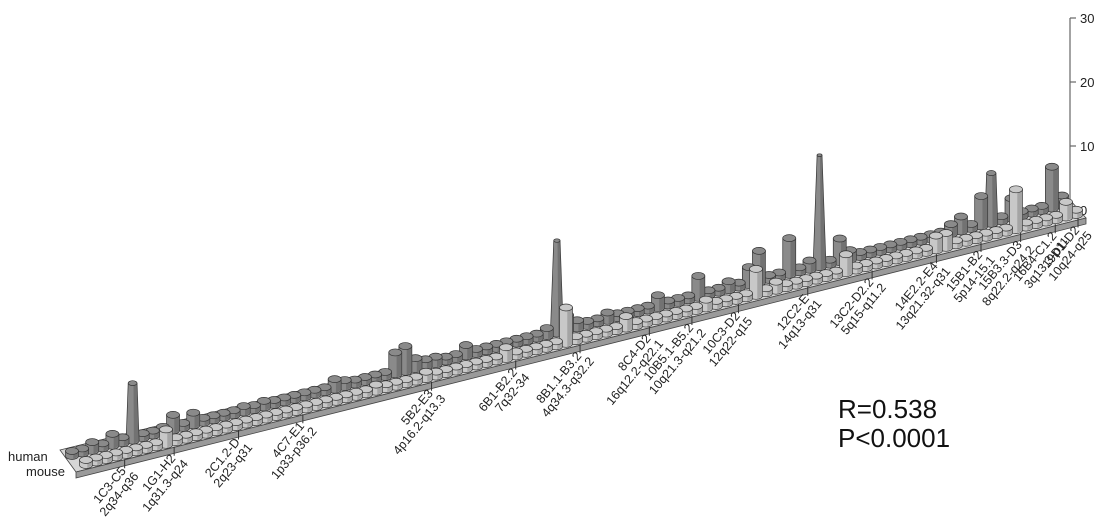  What do you see at coordinates (28, 456) in the screenshot?
I see `series-label-human: human` at bounding box center [28, 456].